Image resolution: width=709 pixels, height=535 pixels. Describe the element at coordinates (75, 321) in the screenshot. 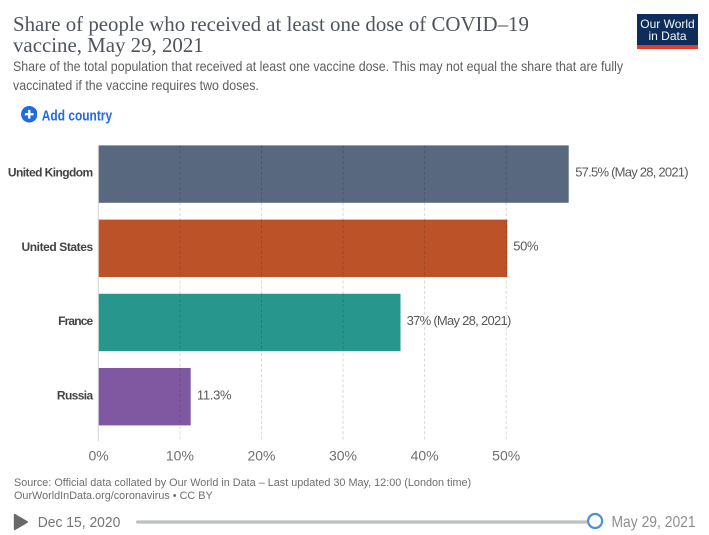

I see `svg-text: France` at that location.